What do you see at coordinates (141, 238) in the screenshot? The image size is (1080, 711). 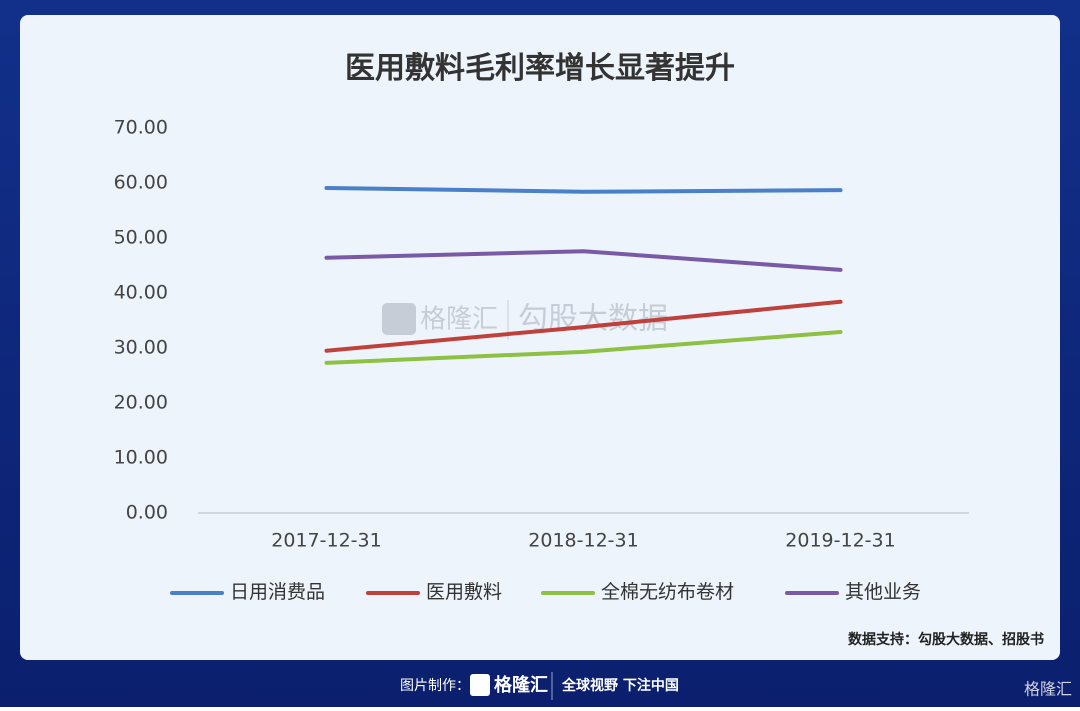 I see `y-tick-label: 50.00` at bounding box center [141, 238].